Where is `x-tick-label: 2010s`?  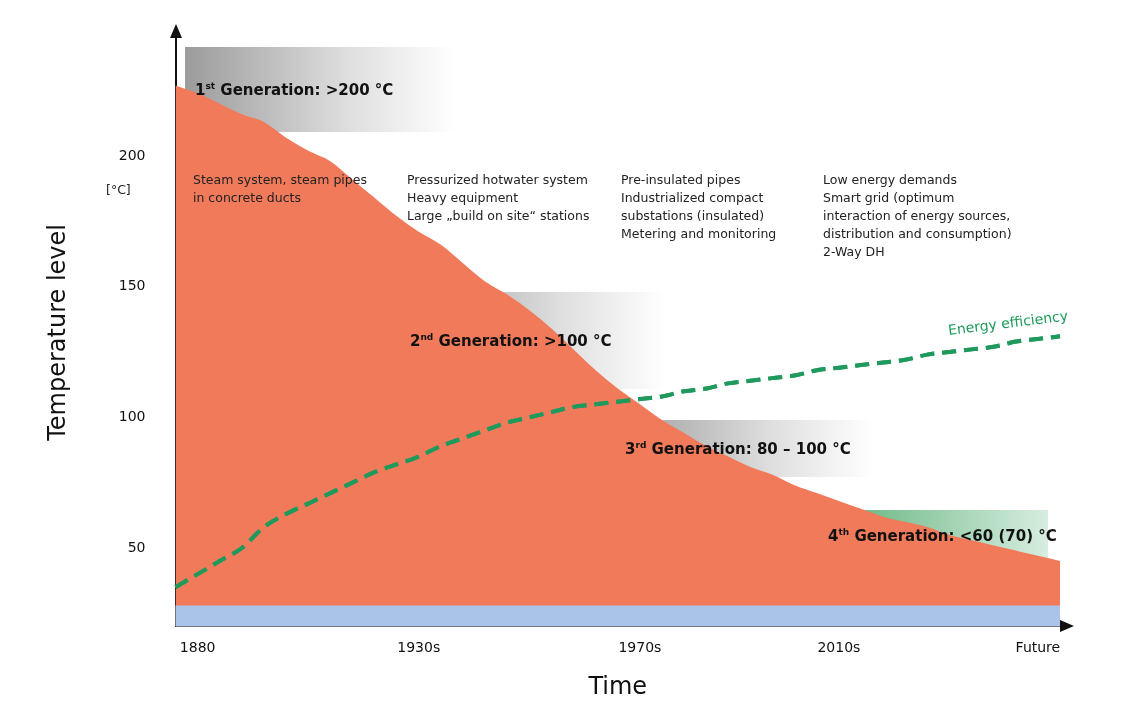 x-tick-label: 2010s is located at coordinates (839, 647).